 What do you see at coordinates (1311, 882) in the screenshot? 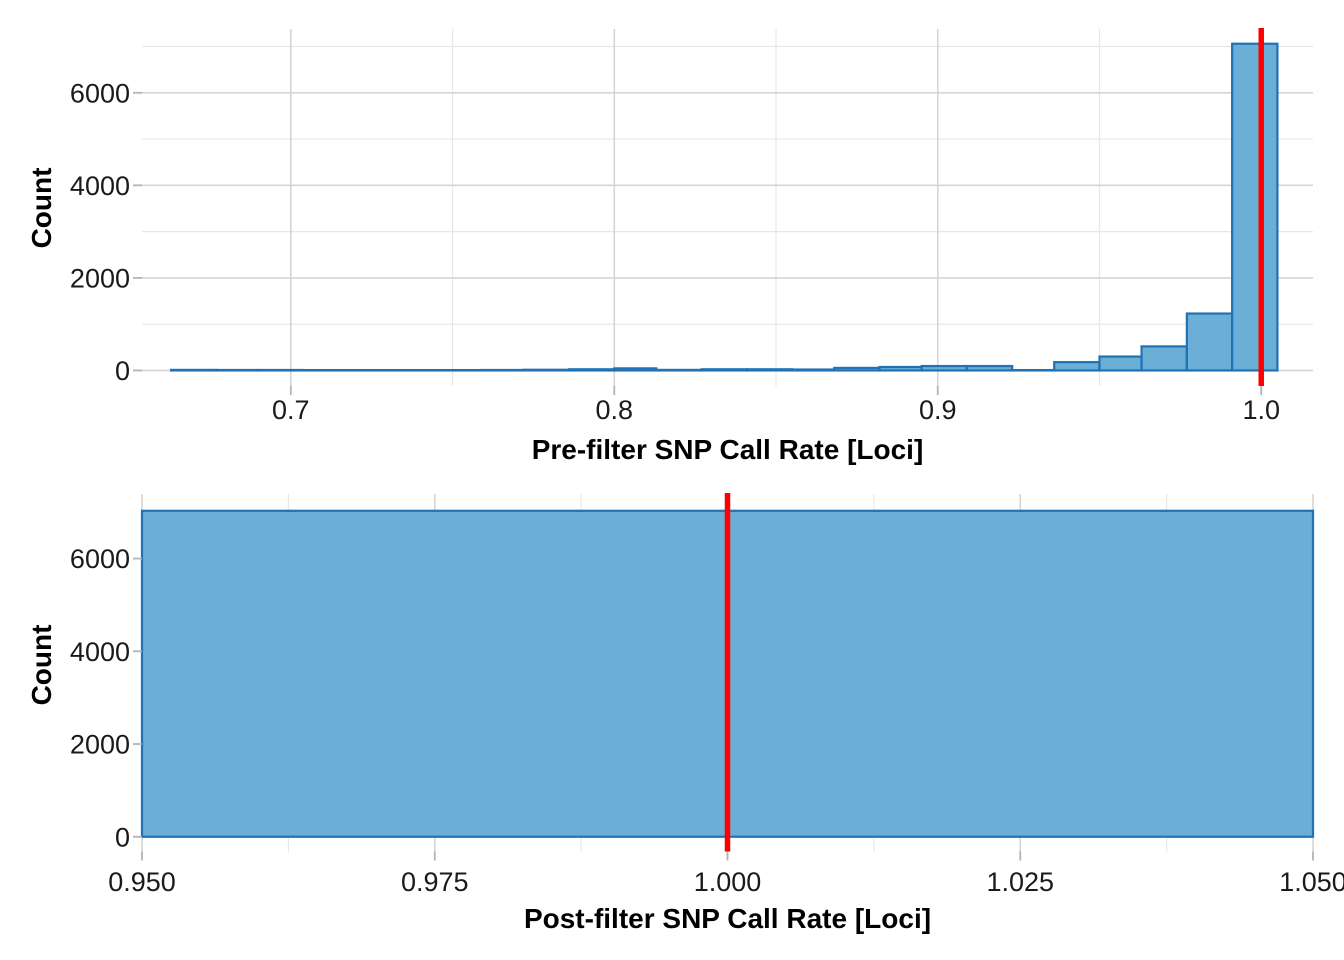
I see `x-tick-label: 1.050` at bounding box center [1311, 882].